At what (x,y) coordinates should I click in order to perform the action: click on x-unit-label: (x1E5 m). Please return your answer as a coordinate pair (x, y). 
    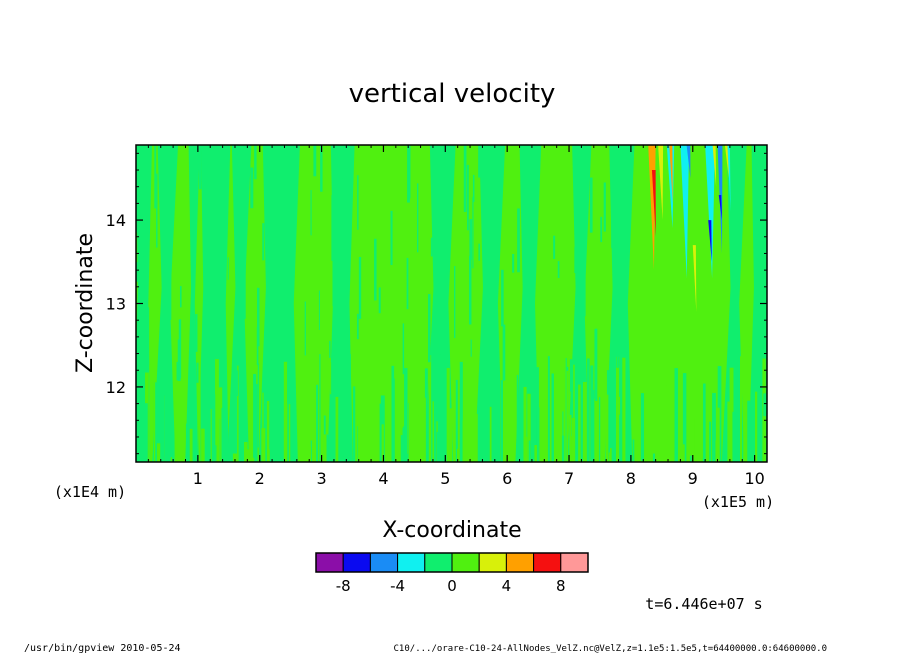
    Looking at the image, I should click on (738, 502).